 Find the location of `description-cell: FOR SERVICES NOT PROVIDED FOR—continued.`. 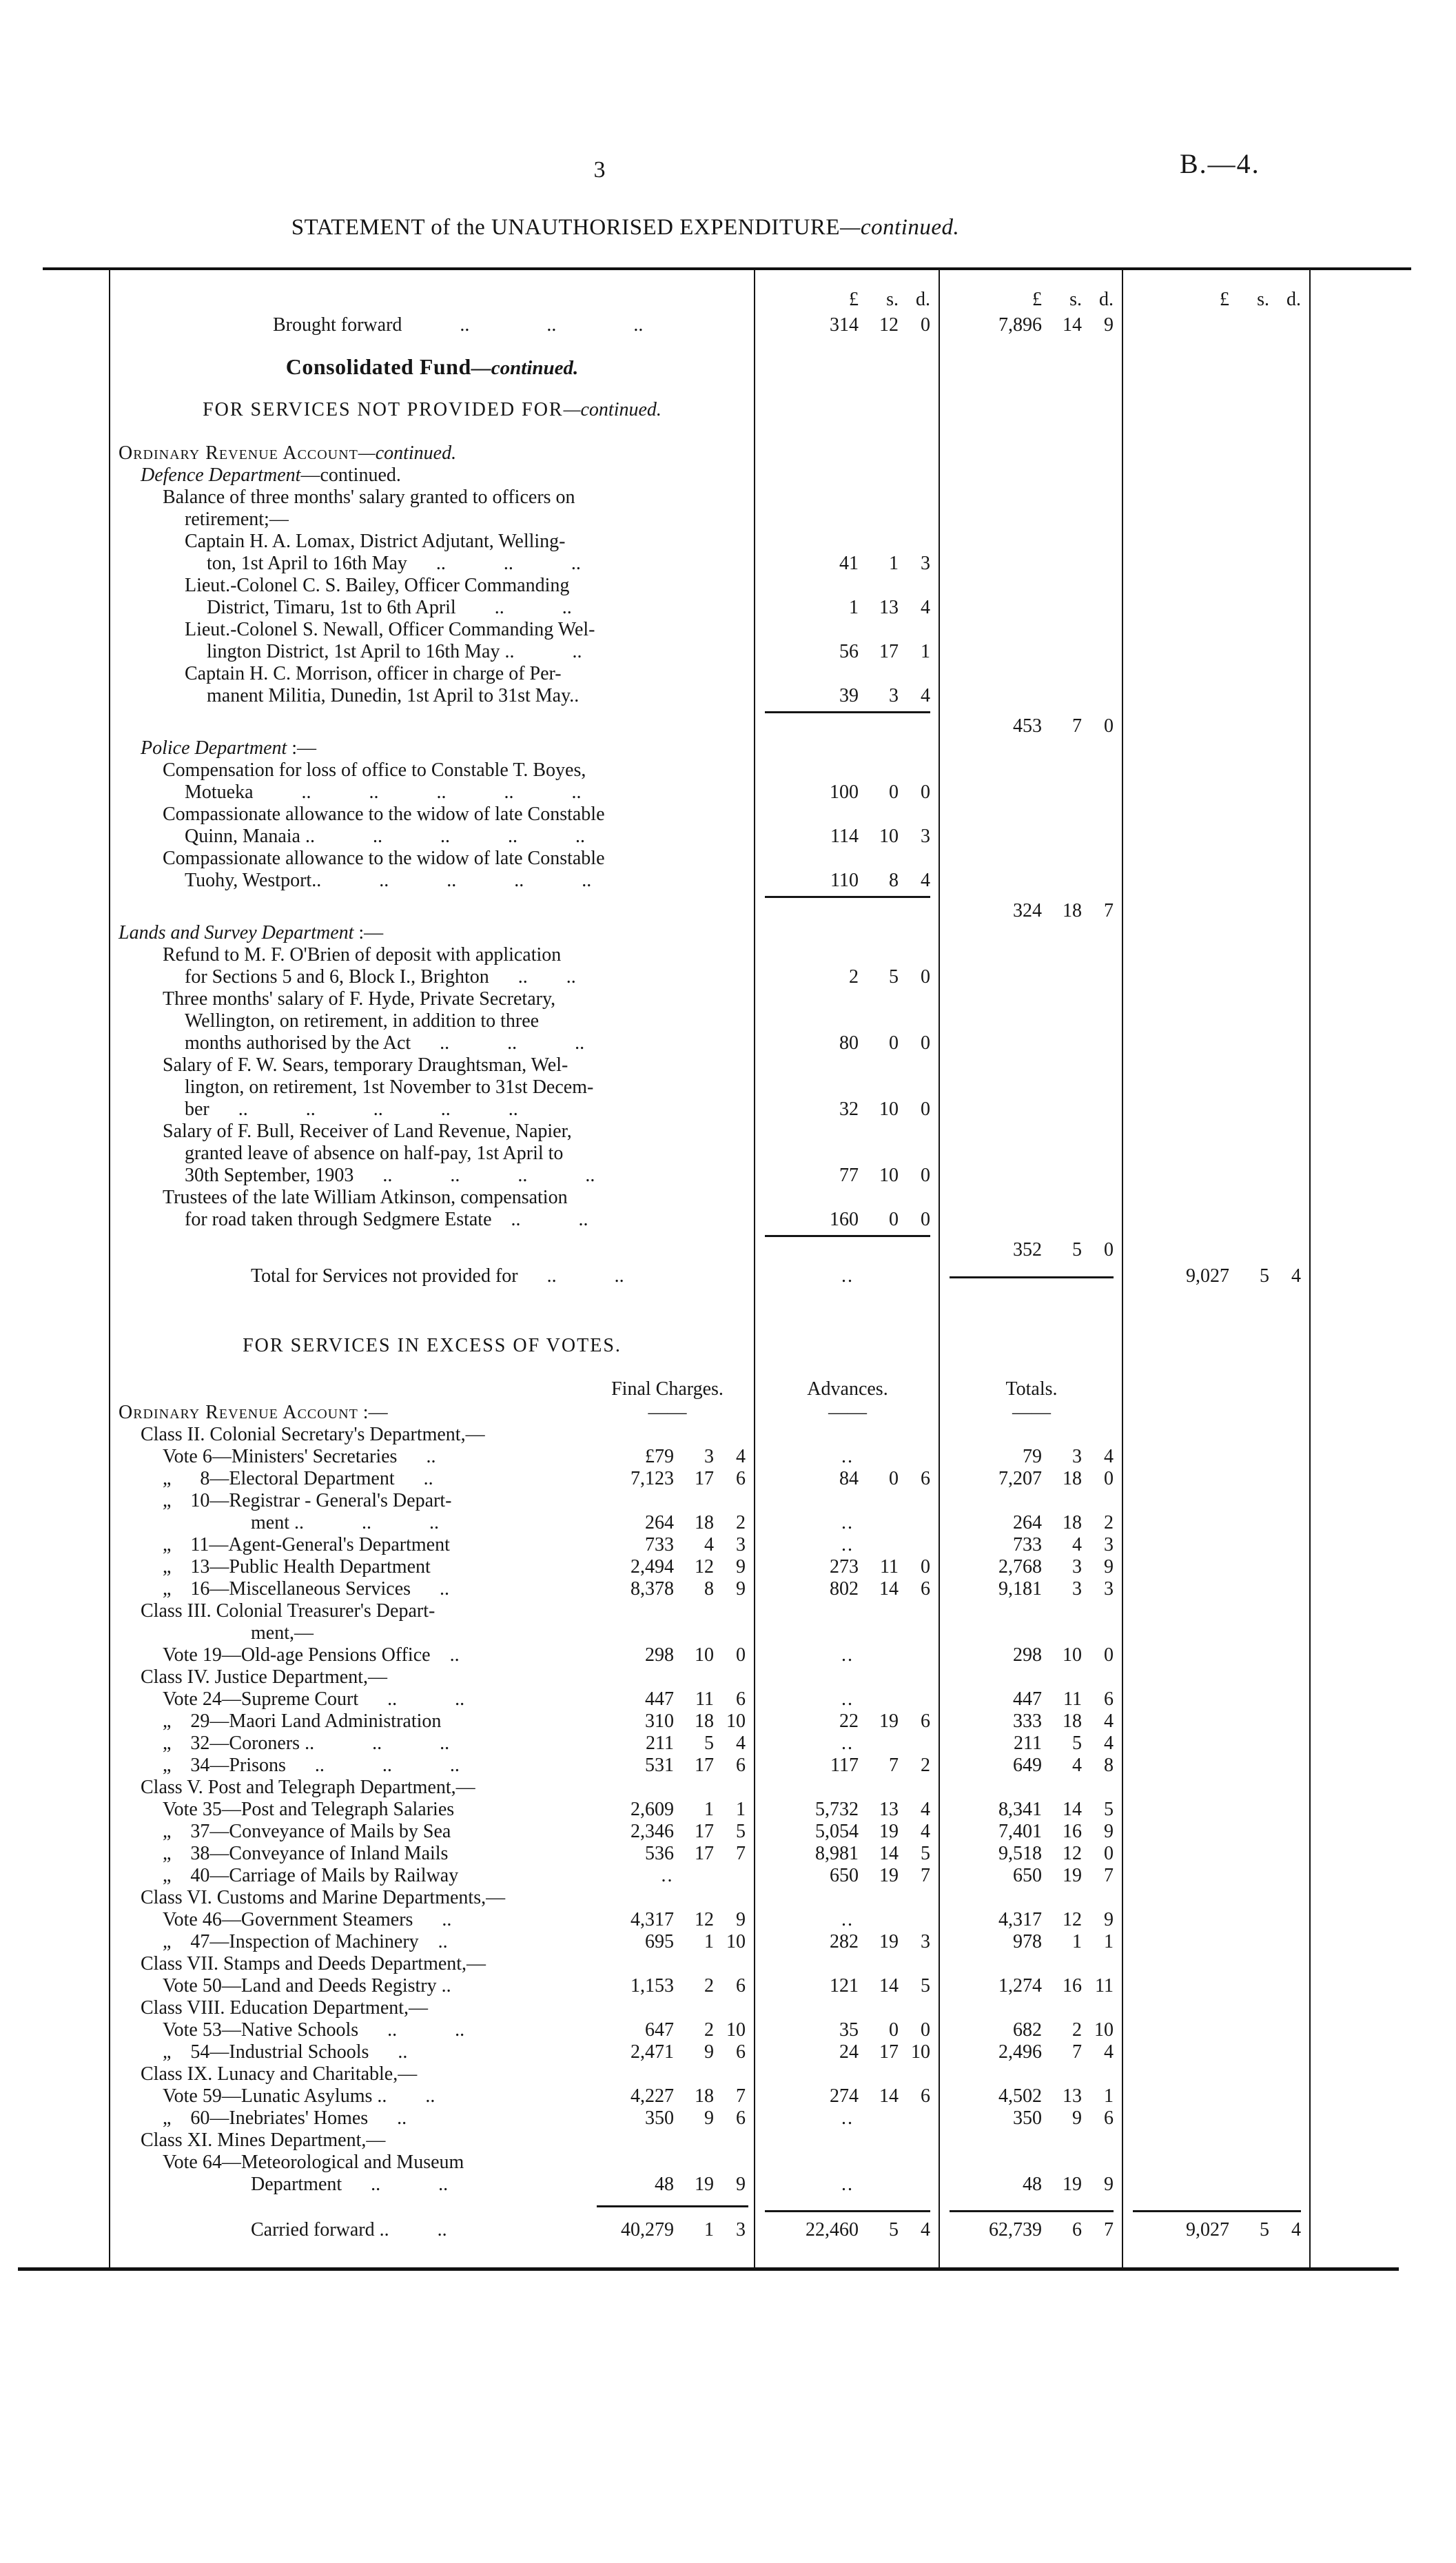

description-cell: FOR SERVICES NOT PROVIDED FOR—continued. is located at coordinates (432, 410).